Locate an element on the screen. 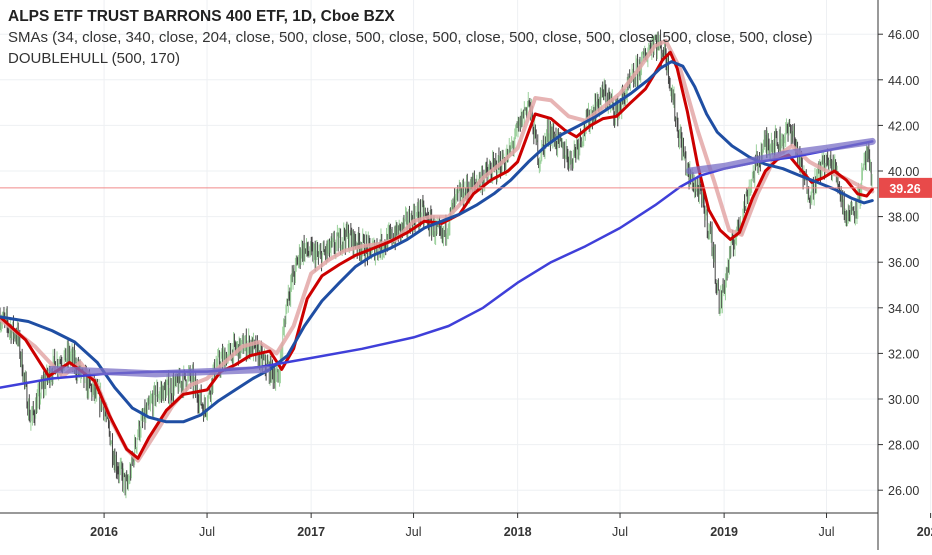 The height and width of the screenshot is (555, 932). x-tick-label: 2017 is located at coordinates (311, 532).